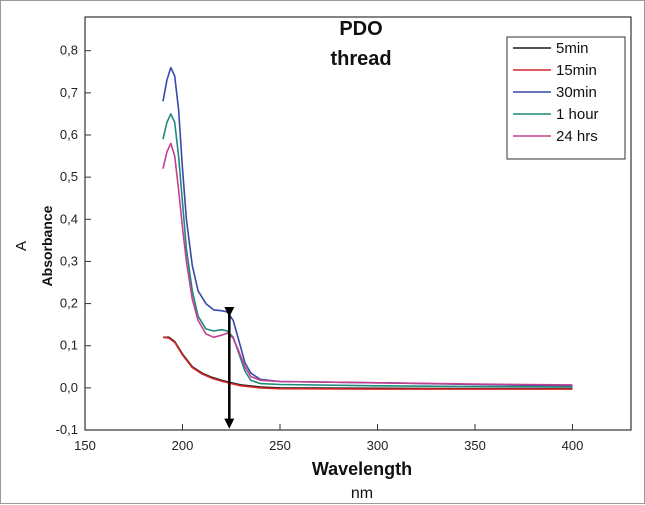  What do you see at coordinates (69, 218) in the screenshot?
I see `y-tick-label: 0,4` at bounding box center [69, 218].